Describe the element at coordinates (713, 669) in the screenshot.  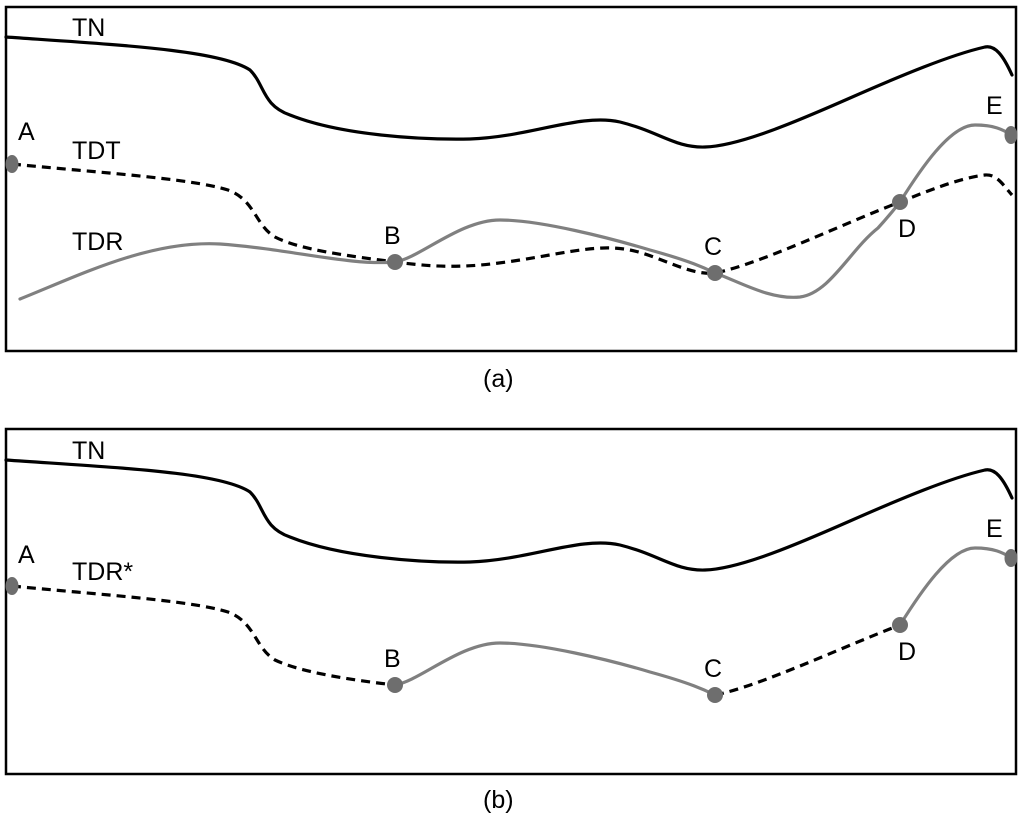
I see `panel-b-label-c: C` at that location.